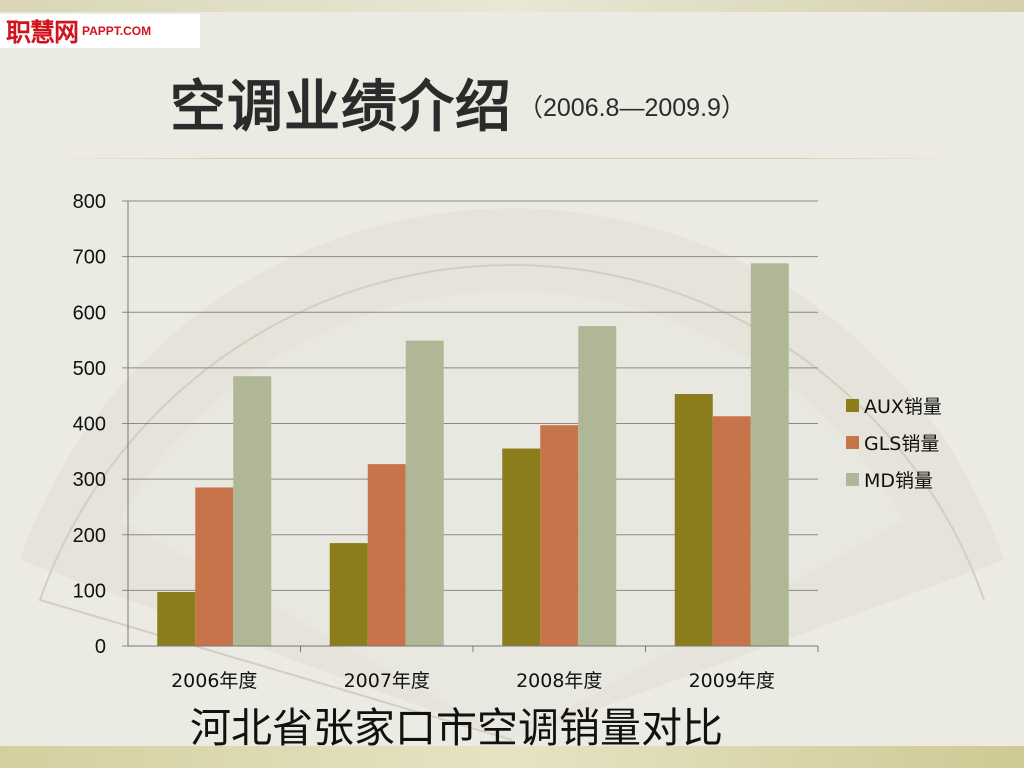 The image size is (1024, 768). I want to click on y-tick-label: 400, so click(89, 425).